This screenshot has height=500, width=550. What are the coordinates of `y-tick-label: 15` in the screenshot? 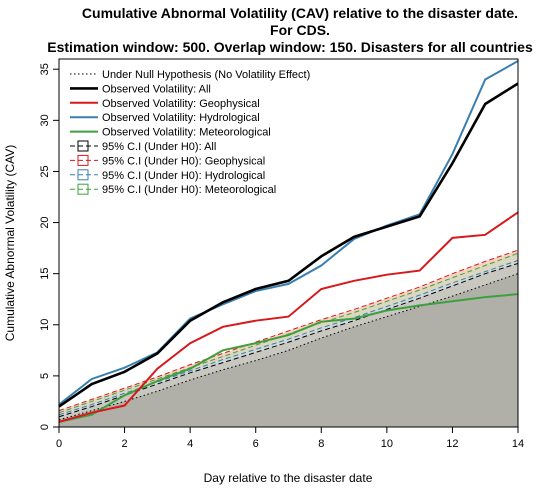 It's located at (45, 274).